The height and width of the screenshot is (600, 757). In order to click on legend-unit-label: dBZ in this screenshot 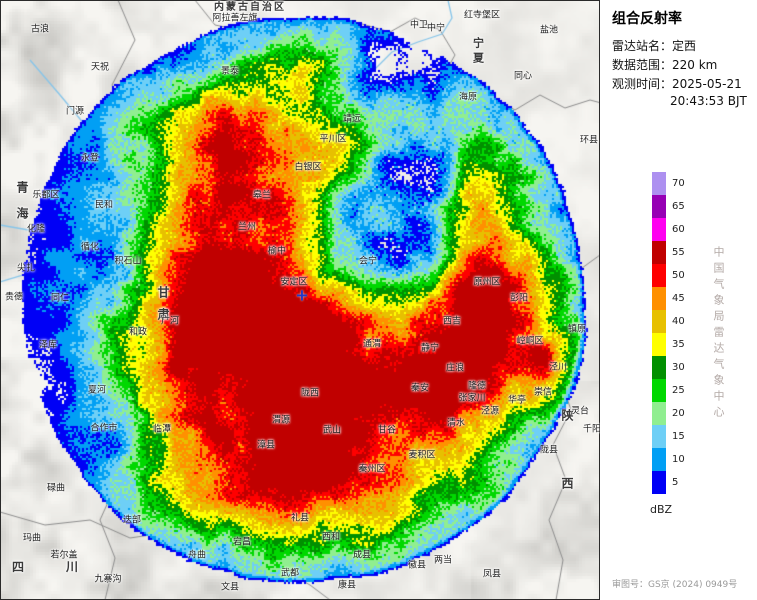, I will do `click(661, 509)`.